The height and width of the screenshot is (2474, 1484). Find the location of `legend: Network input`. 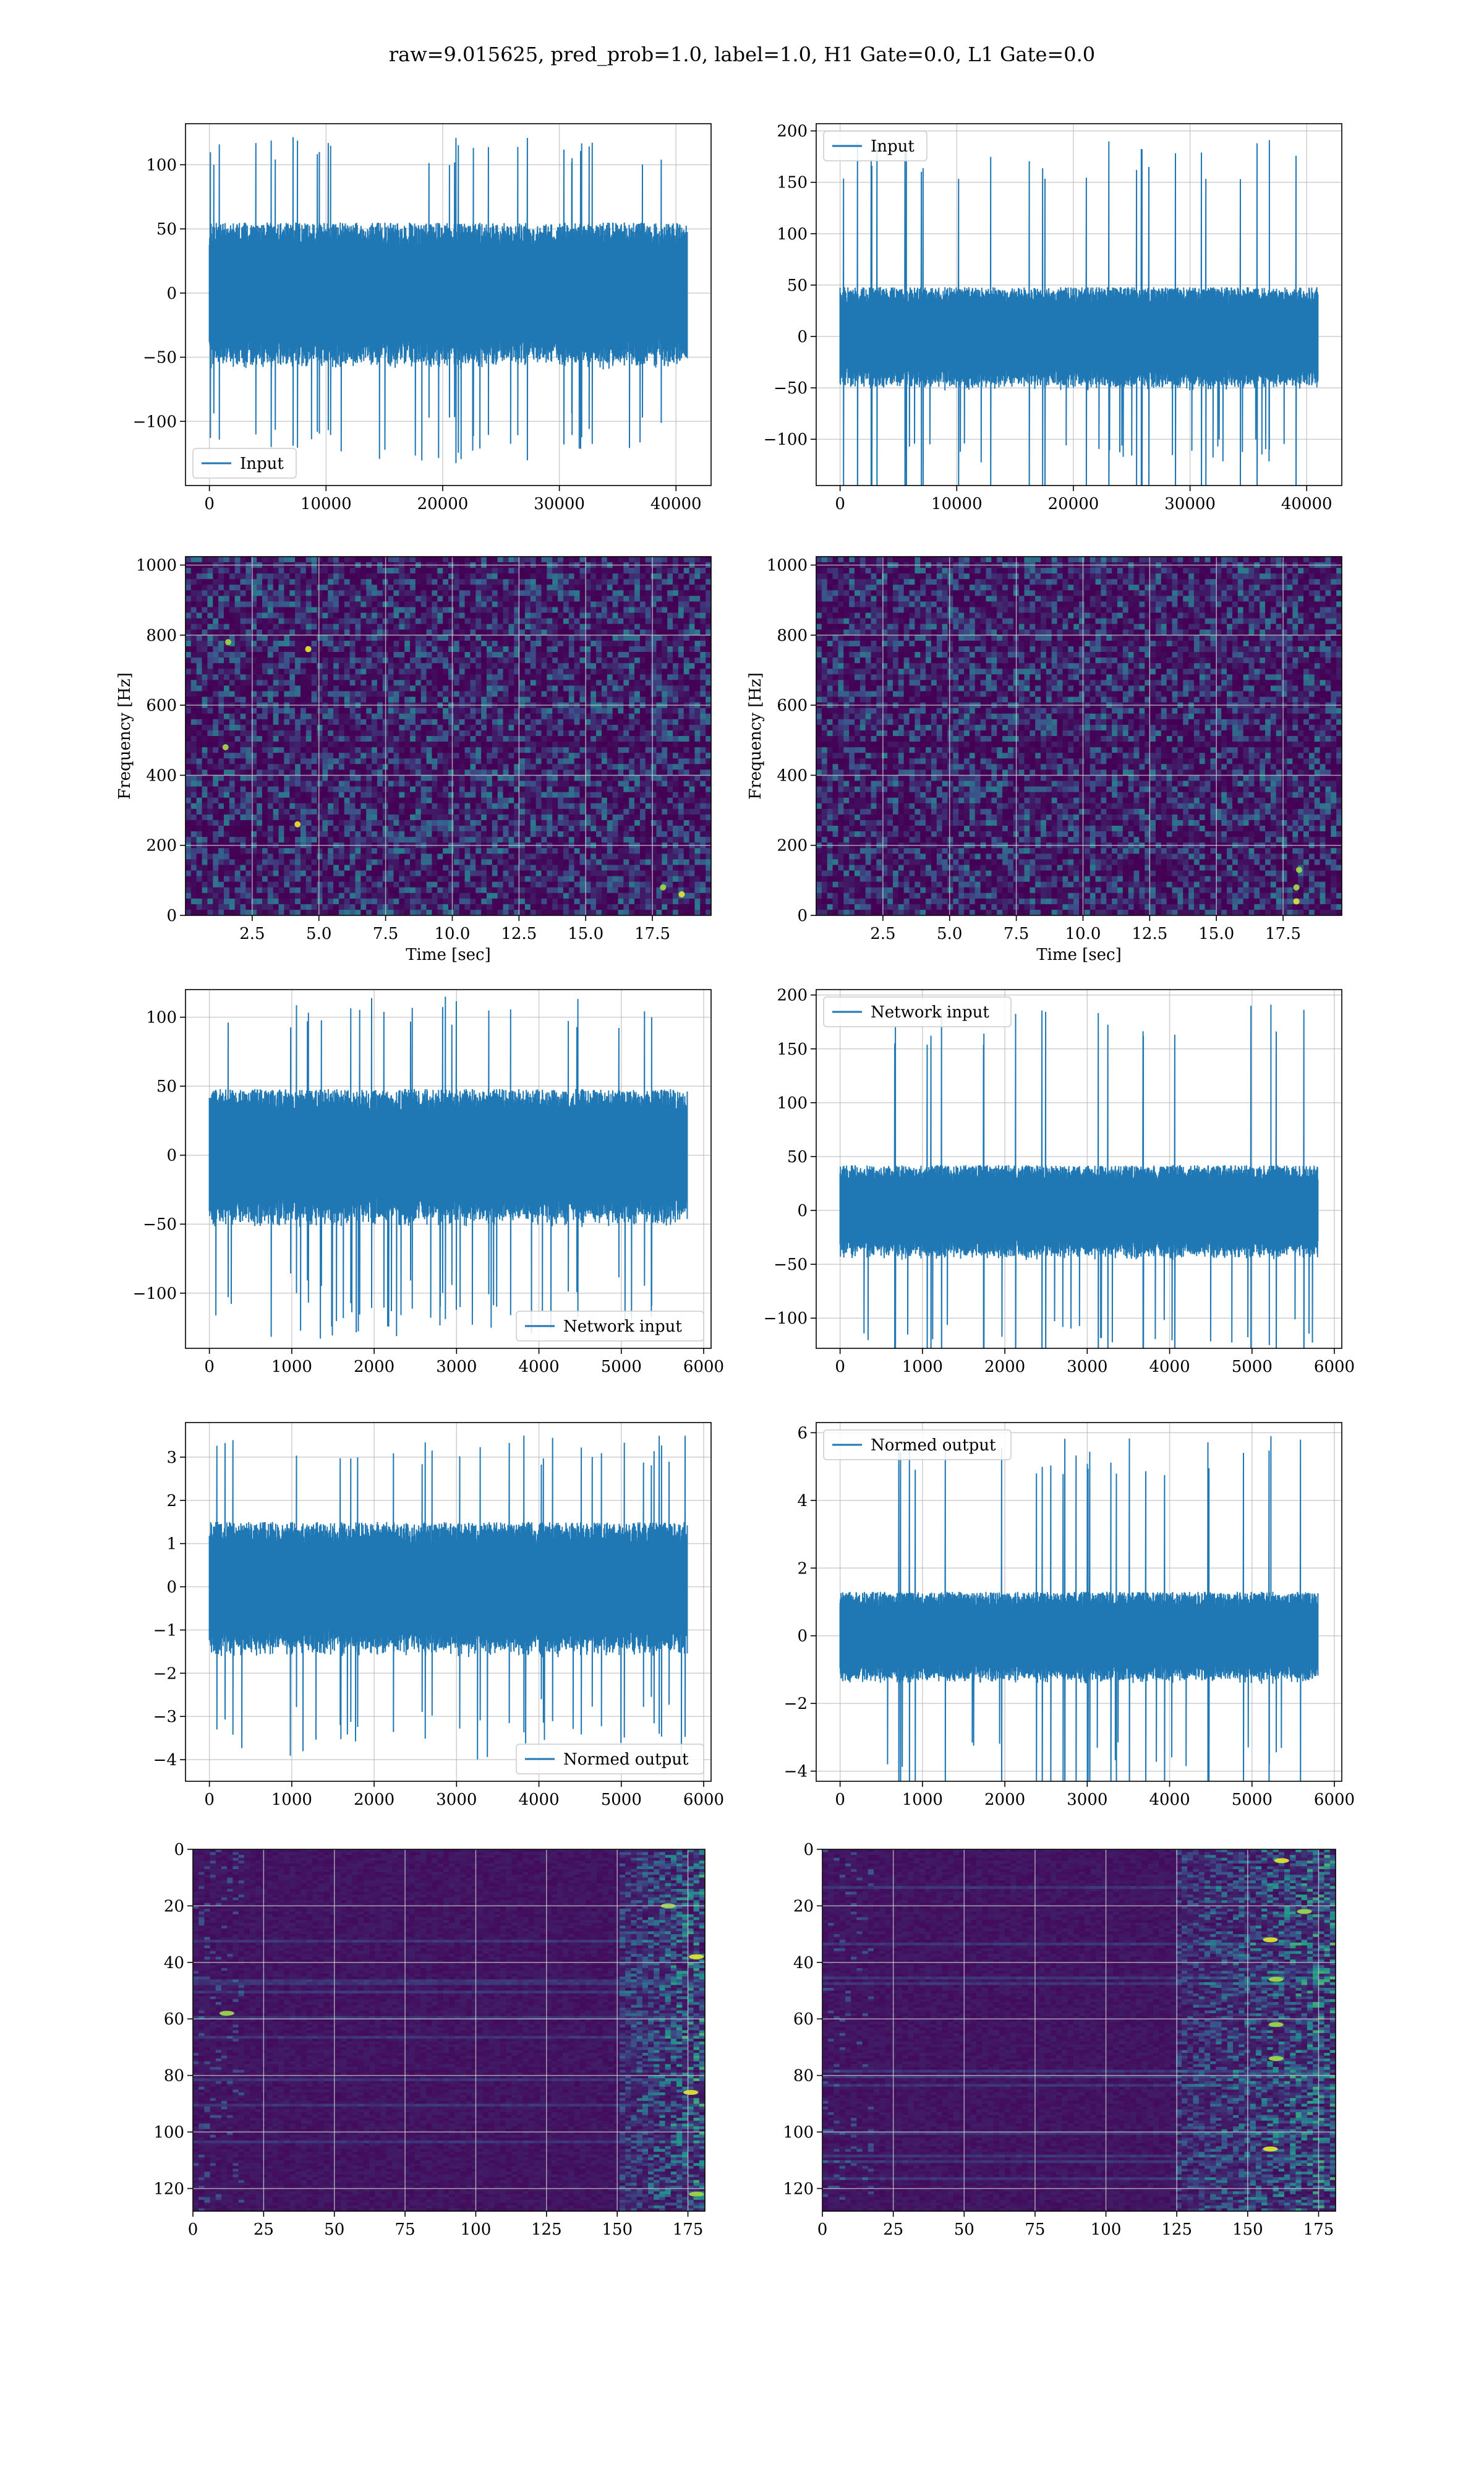

legend: Network input is located at coordinates (610, 1326).